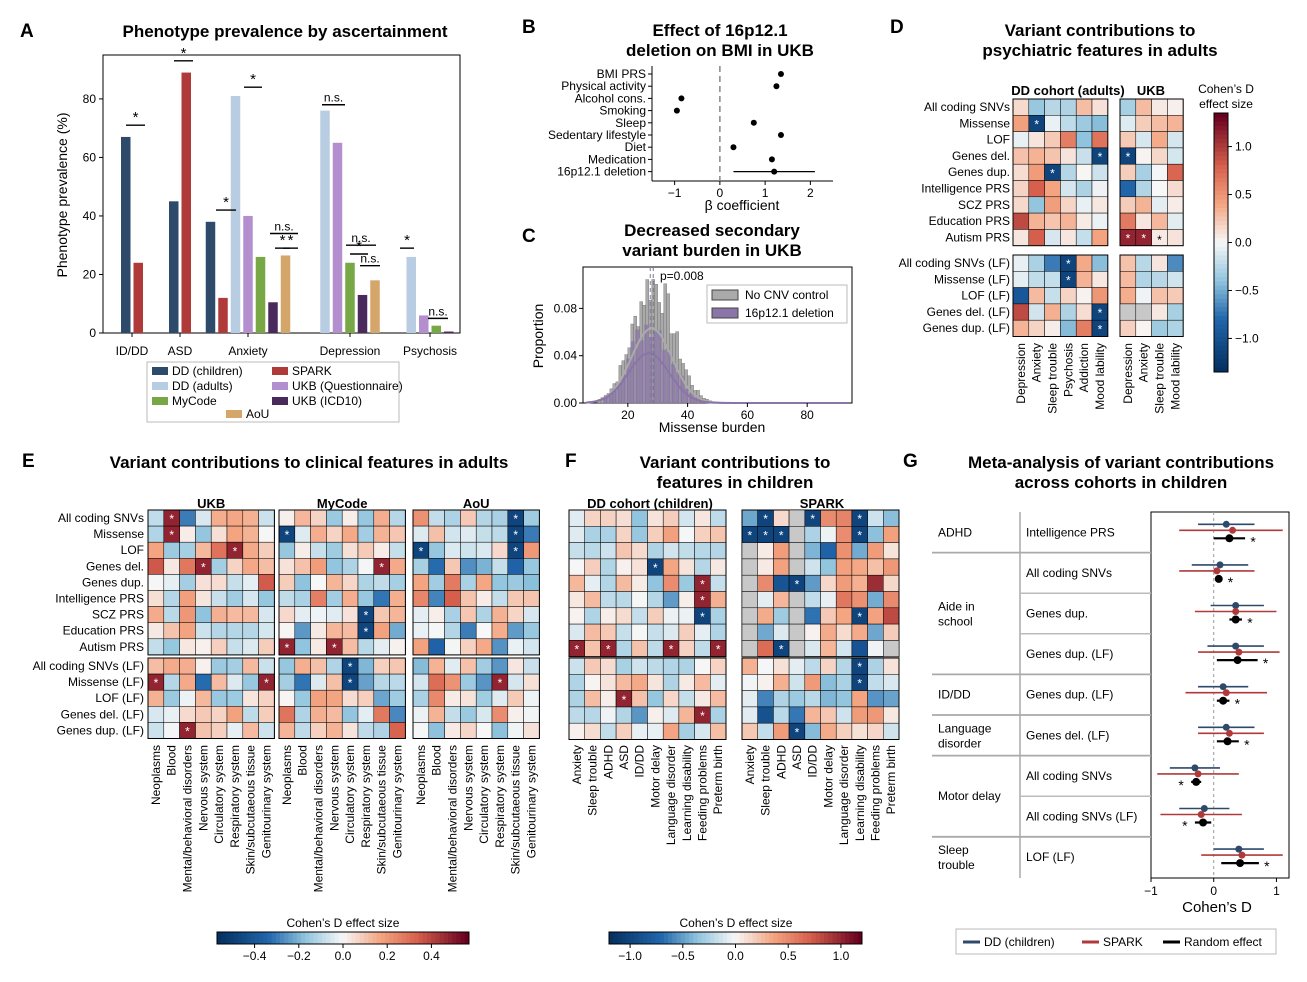 The height and width of the screenshot is (982, 1307). What do you see at coordinates (1069, 776) in the screenshot?
I see `variant-label: All coding SNVs` at bounding box center [1069, 776].